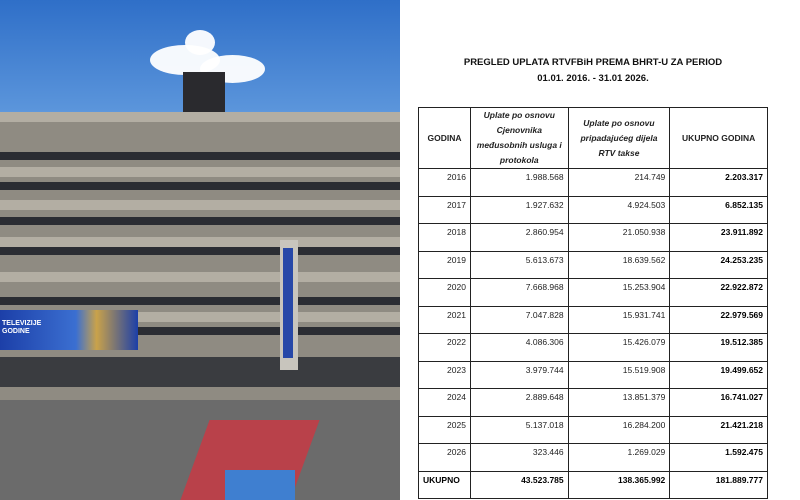 Image resolution: width=800 pixels, height=500 pixels. What do you see at coordinates (519, 209) in the screenshot?
I see `cell-services: 1.927.632` at bounding box center [519, 209].